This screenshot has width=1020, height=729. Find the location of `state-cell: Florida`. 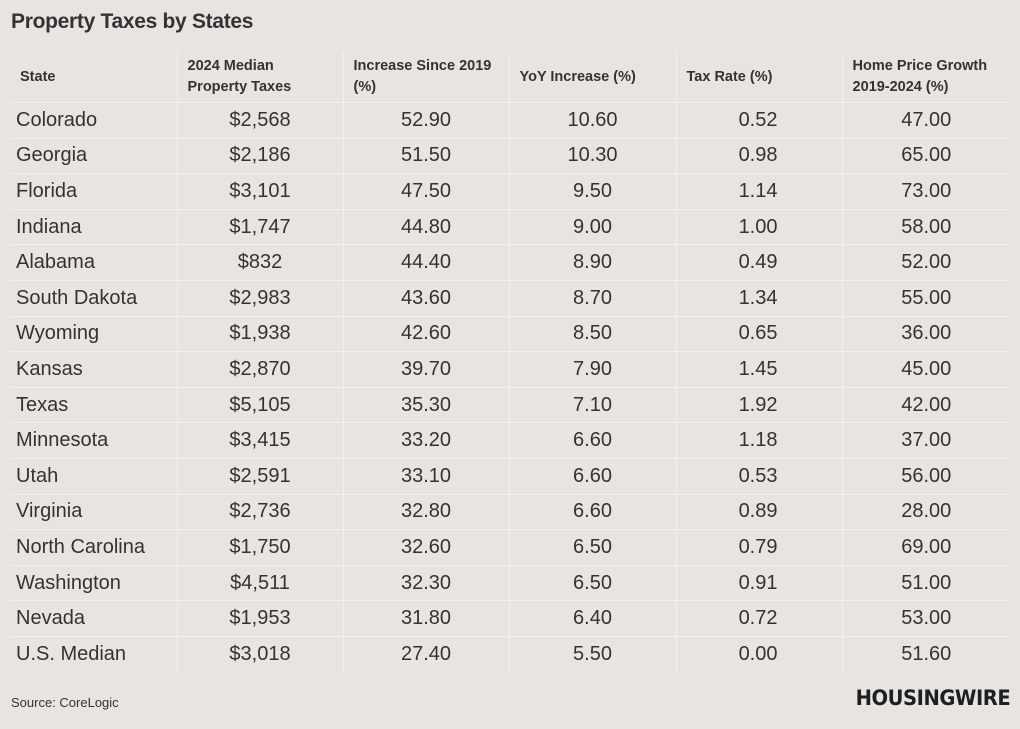

state-cell: Florida is located at coordinates (93, 191).